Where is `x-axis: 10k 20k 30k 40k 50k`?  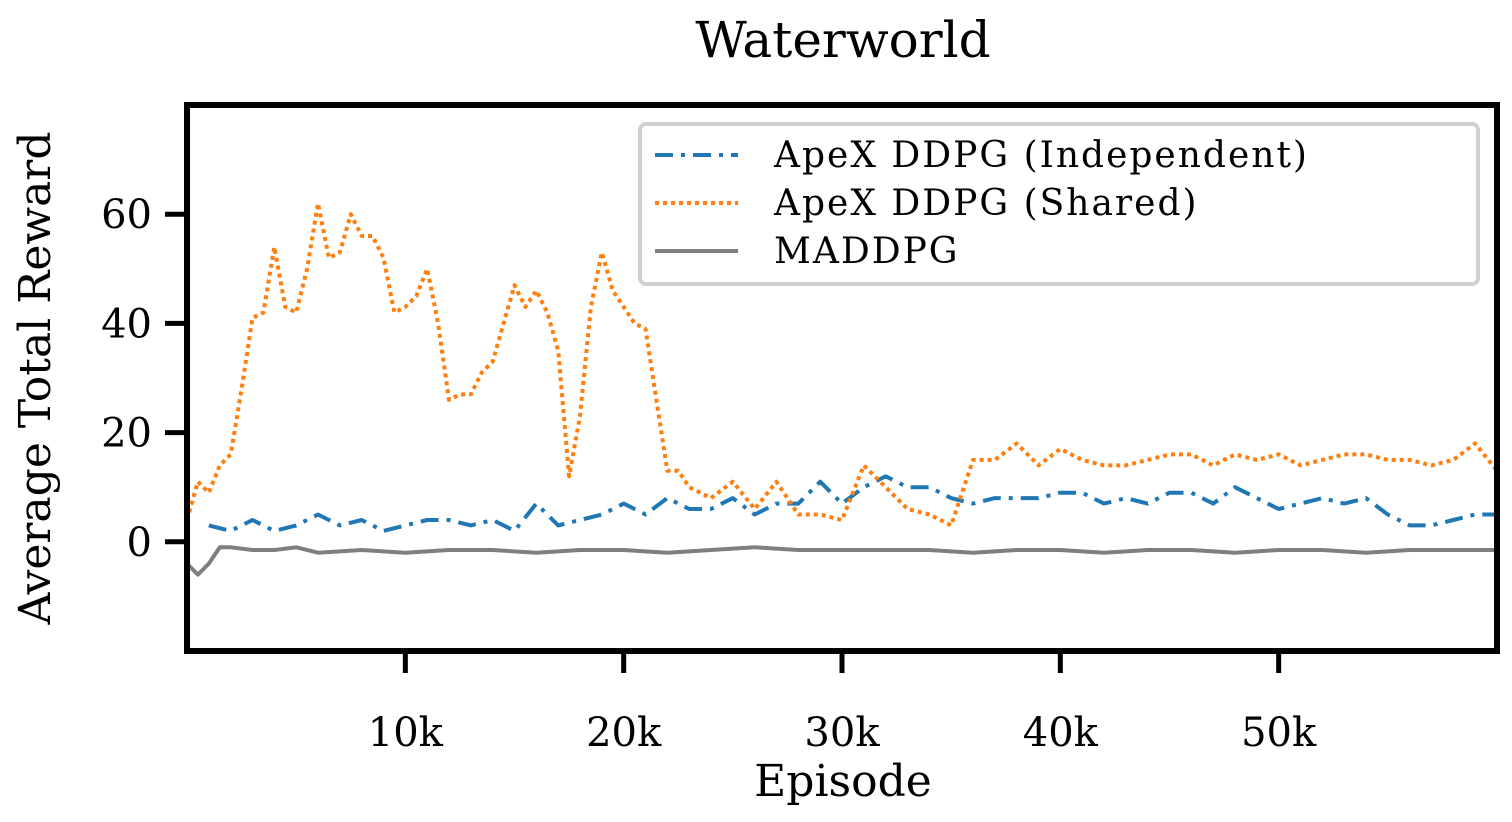
x-axis: 10k 20k 30k 40k 50k is located at coordinates (842, 703).